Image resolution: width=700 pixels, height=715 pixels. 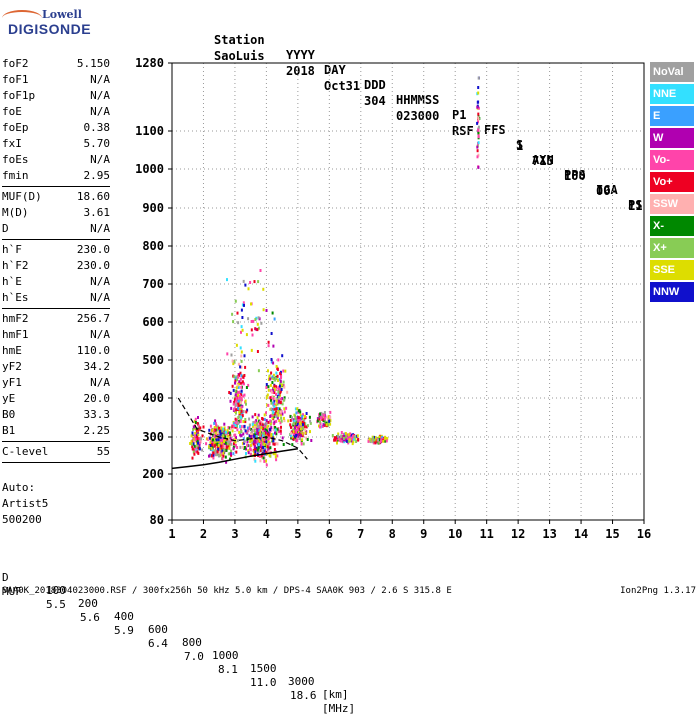 What do you see at coordinates (56, 144) in the screenshot?
I see `param-row: fxI 5.70` at bounding box center [56, 144].